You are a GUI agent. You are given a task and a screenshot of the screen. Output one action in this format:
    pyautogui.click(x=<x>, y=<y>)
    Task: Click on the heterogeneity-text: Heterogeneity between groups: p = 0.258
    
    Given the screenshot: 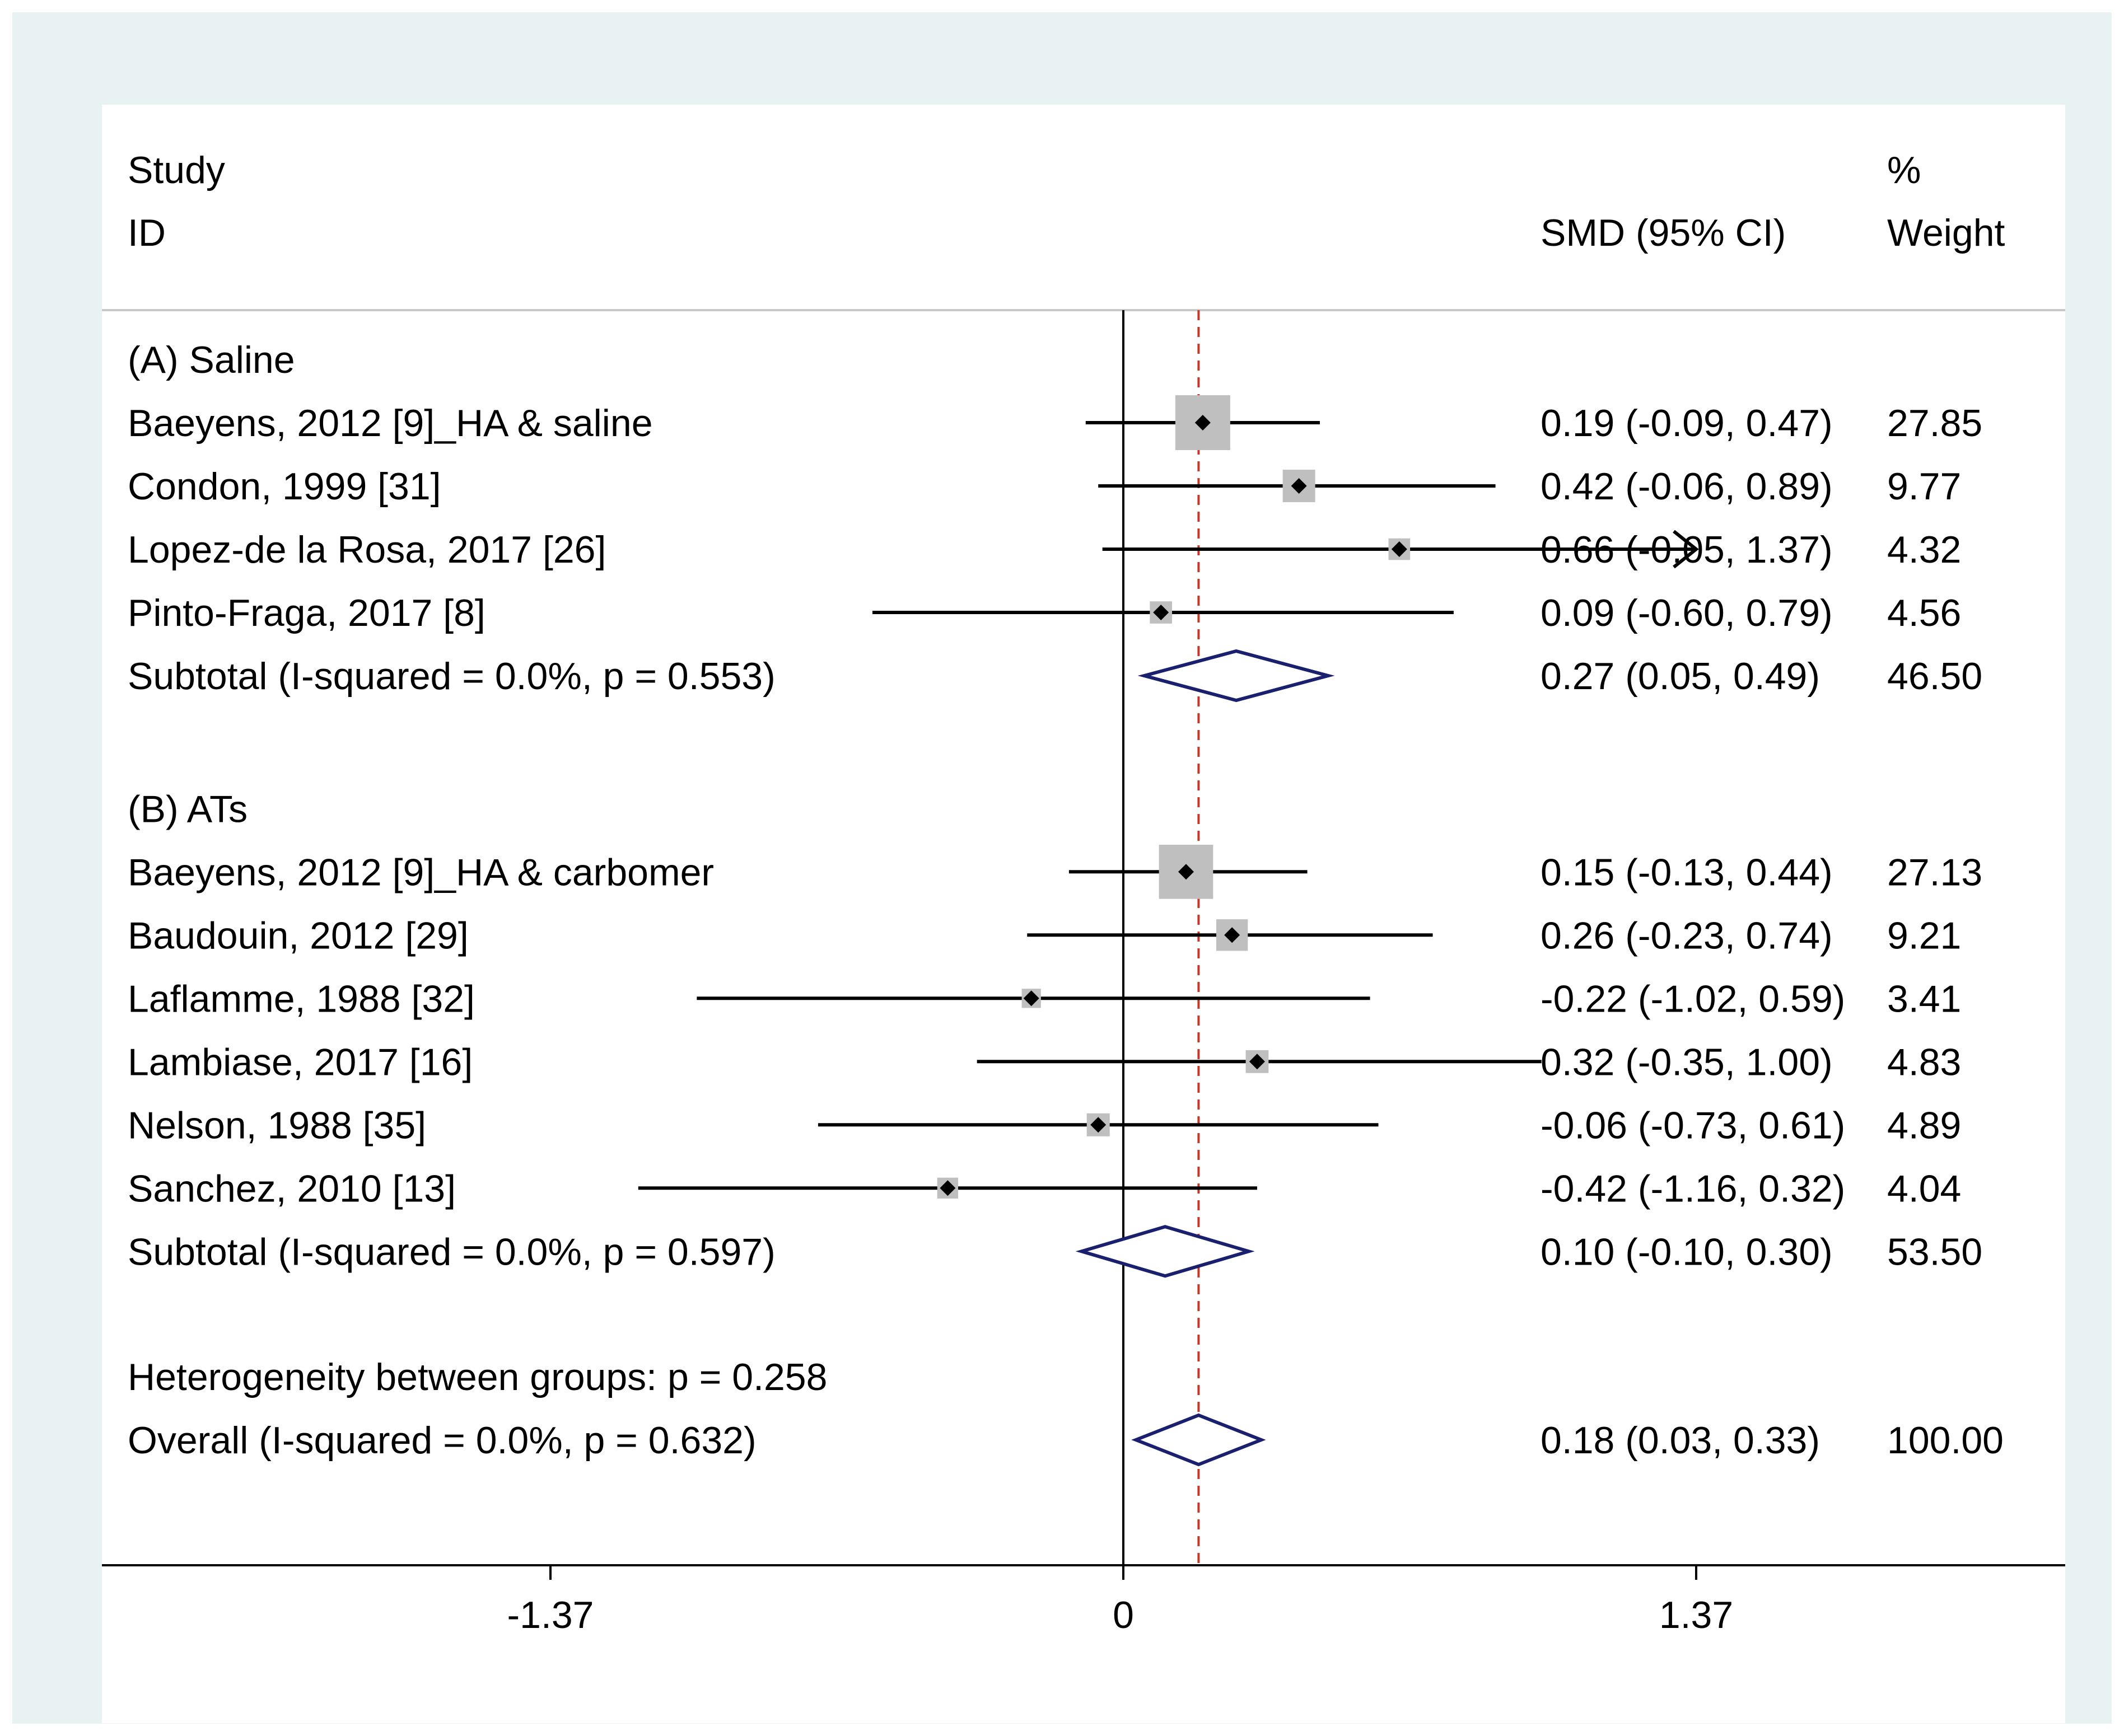 What is the action you would take?
    pyautogui.click(x=477, y=1377)
    